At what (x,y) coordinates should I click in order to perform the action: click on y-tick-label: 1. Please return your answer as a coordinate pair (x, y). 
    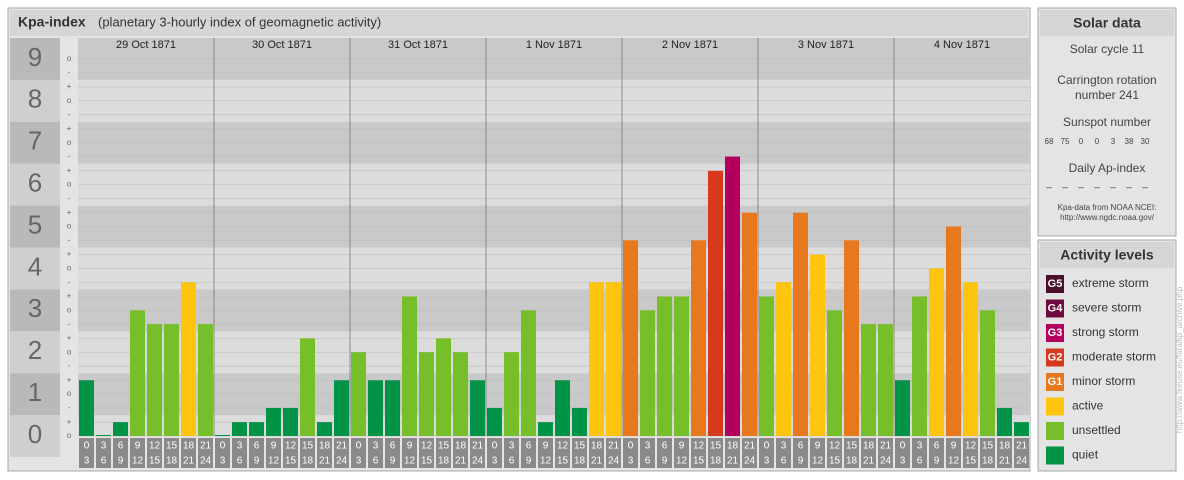
    Looking at the image, I should click on (35, 392).